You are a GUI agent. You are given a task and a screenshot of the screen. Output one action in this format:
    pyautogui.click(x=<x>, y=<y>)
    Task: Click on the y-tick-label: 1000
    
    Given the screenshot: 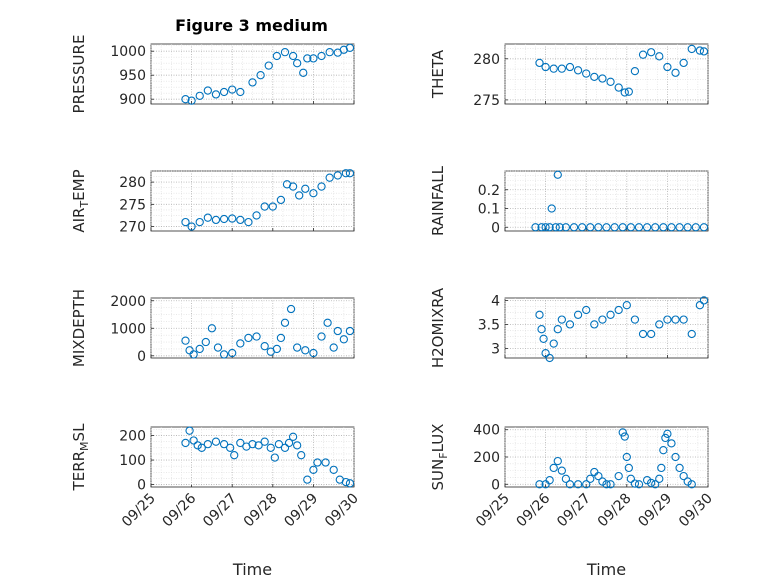 What is the action you would take?
    pyautogui.click(x=128, y=329)
    